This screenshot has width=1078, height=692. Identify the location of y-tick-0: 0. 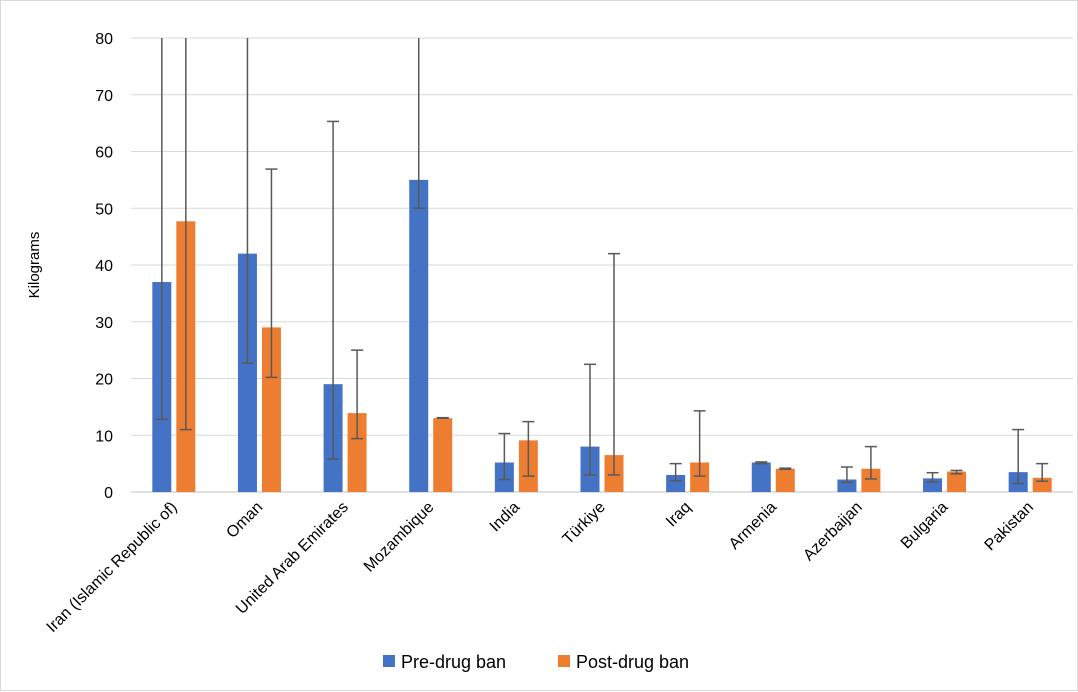
(108, 493).